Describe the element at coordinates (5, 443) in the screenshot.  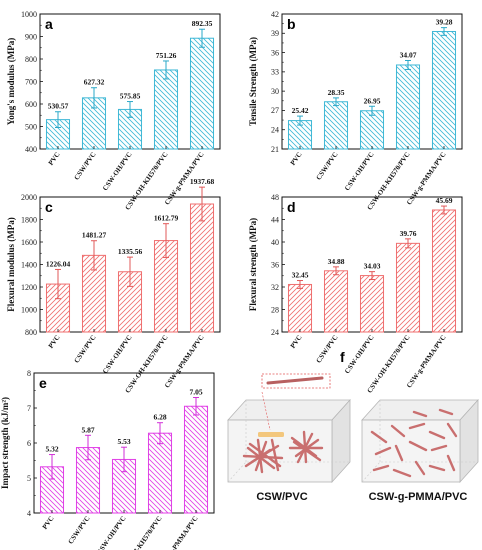
I see `y-axis-label: Impact strength (kJ/m²)` at that location.